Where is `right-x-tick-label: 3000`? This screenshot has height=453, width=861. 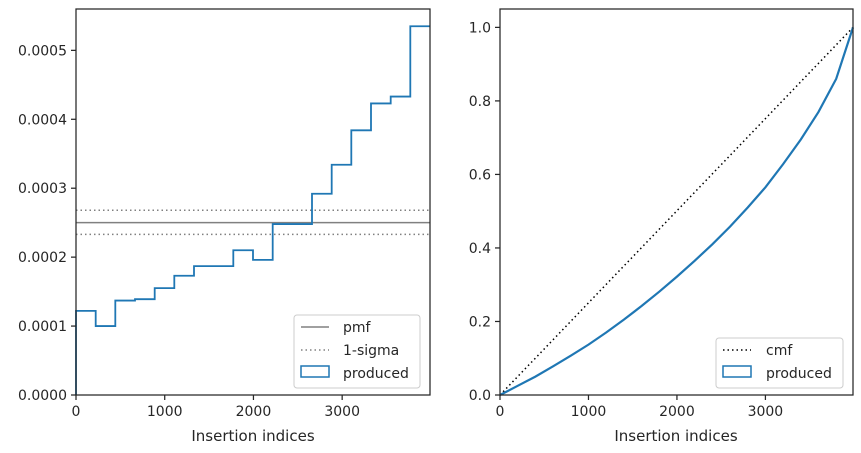
right-x-tick-label: 3000 is located at coordinates (766, 412).